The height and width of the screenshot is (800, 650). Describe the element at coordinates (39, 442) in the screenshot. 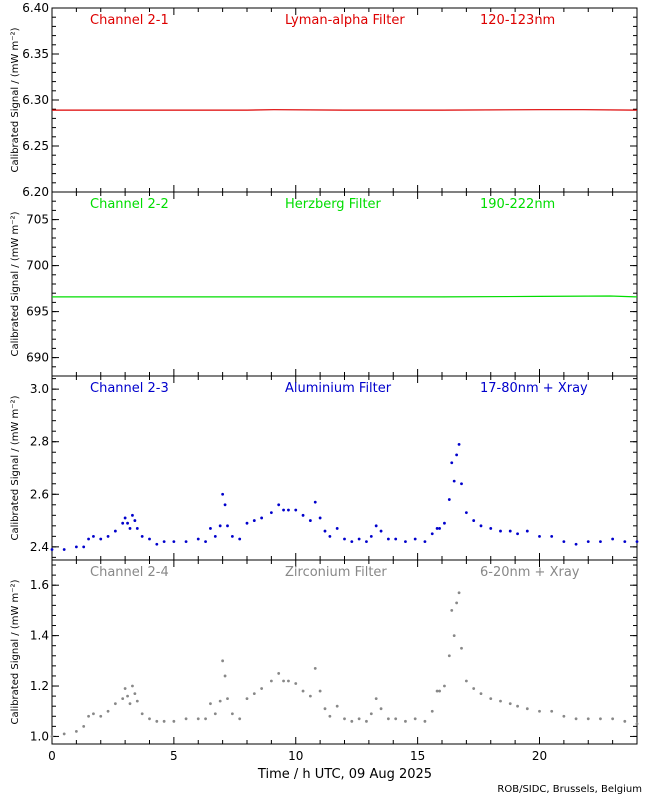

I see `y-tick-label: 2.8` at that location.